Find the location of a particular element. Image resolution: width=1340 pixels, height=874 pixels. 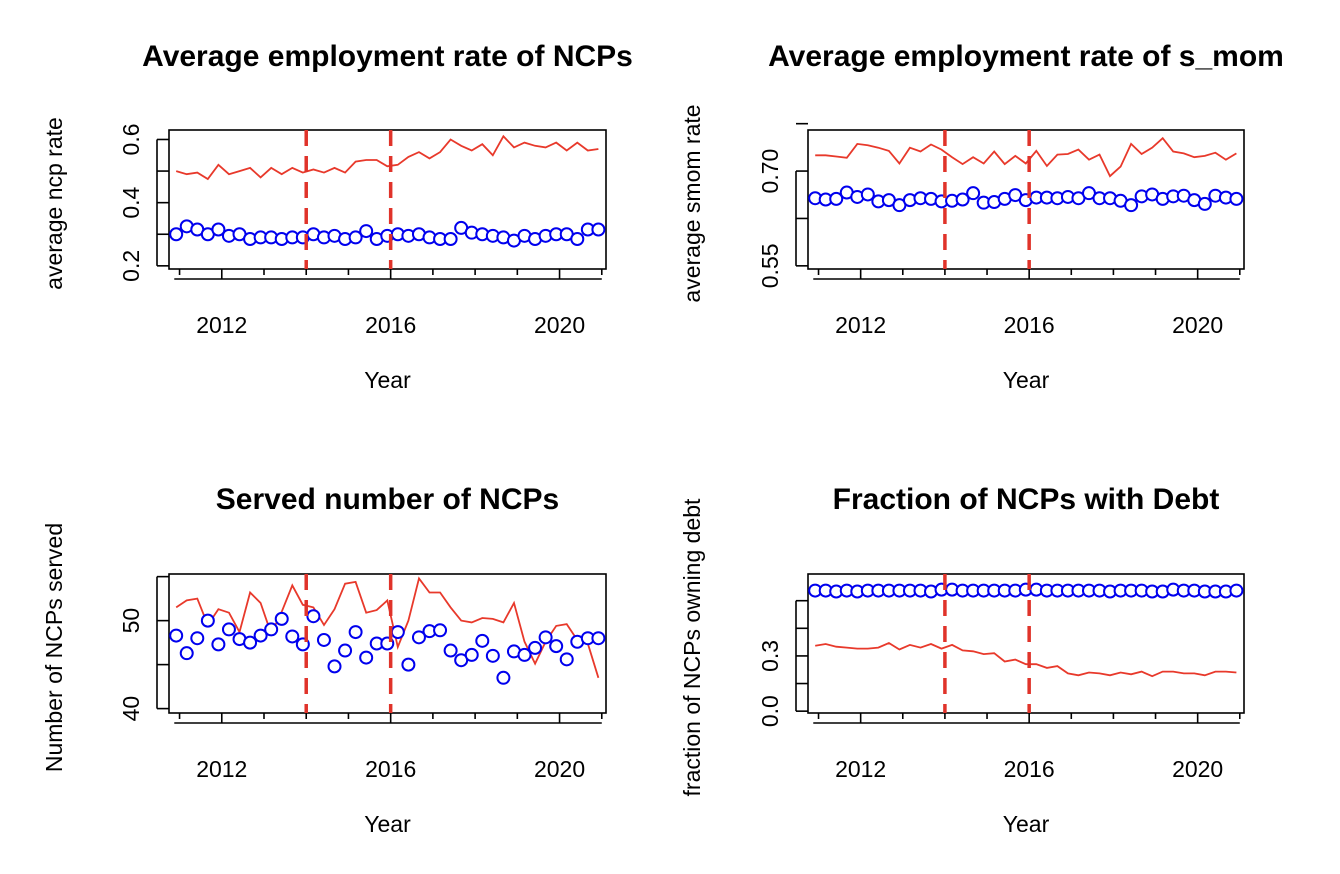

panel-title: Fraction of NCPs with Debt is located at coordinates (1026, 499).